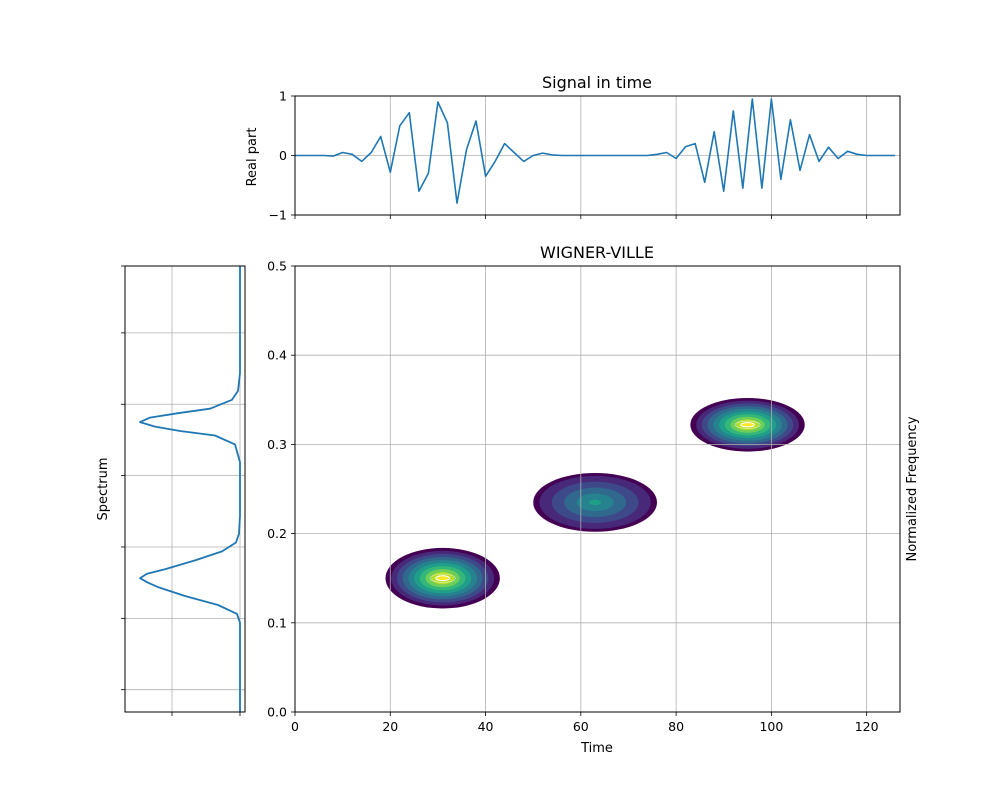 The height and width of the screenshot is (800, 1000). Describe the element at coordinates (252, 157) in the screenshot. I see `signal-ylabel: Real part` at that location.